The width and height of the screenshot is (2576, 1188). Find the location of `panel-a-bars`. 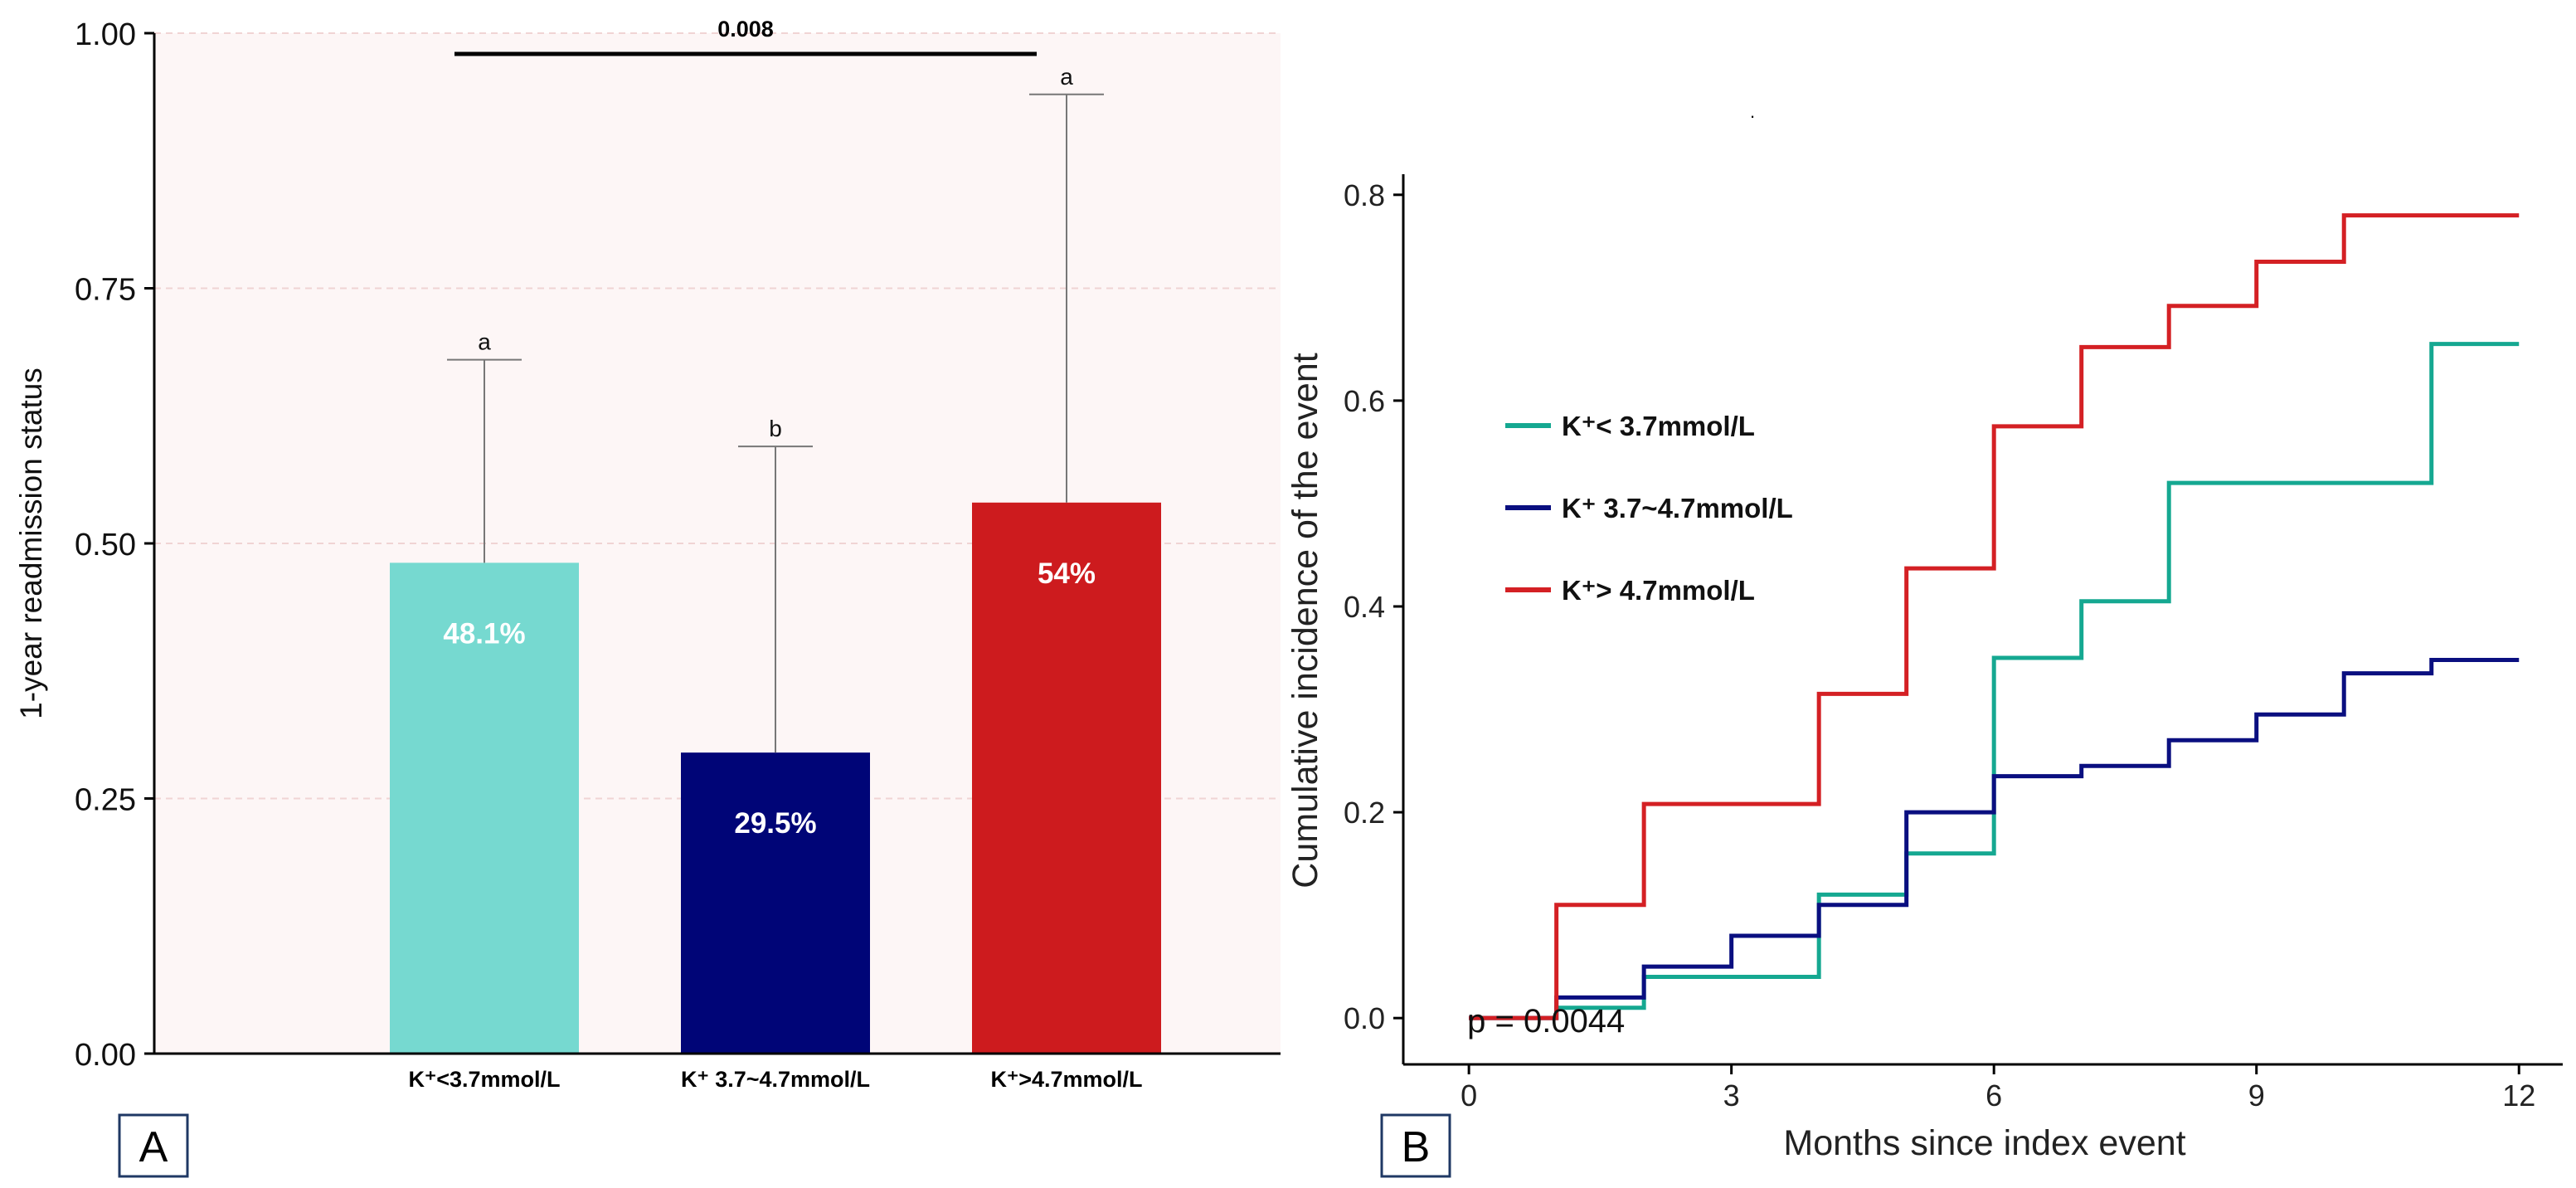

panel-a-bars is located at coordinates (775, 778).